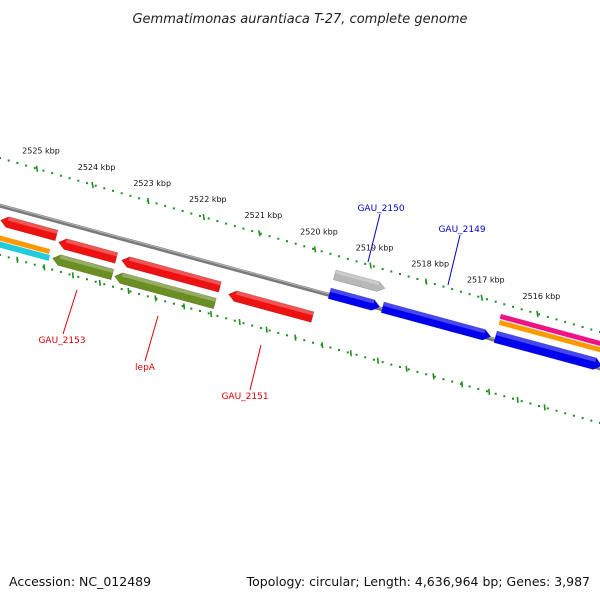 The width and height of the screenshot is (600, 600). I want to click on gene-label-gau-2150: GAU_2150, so click(380, 209).